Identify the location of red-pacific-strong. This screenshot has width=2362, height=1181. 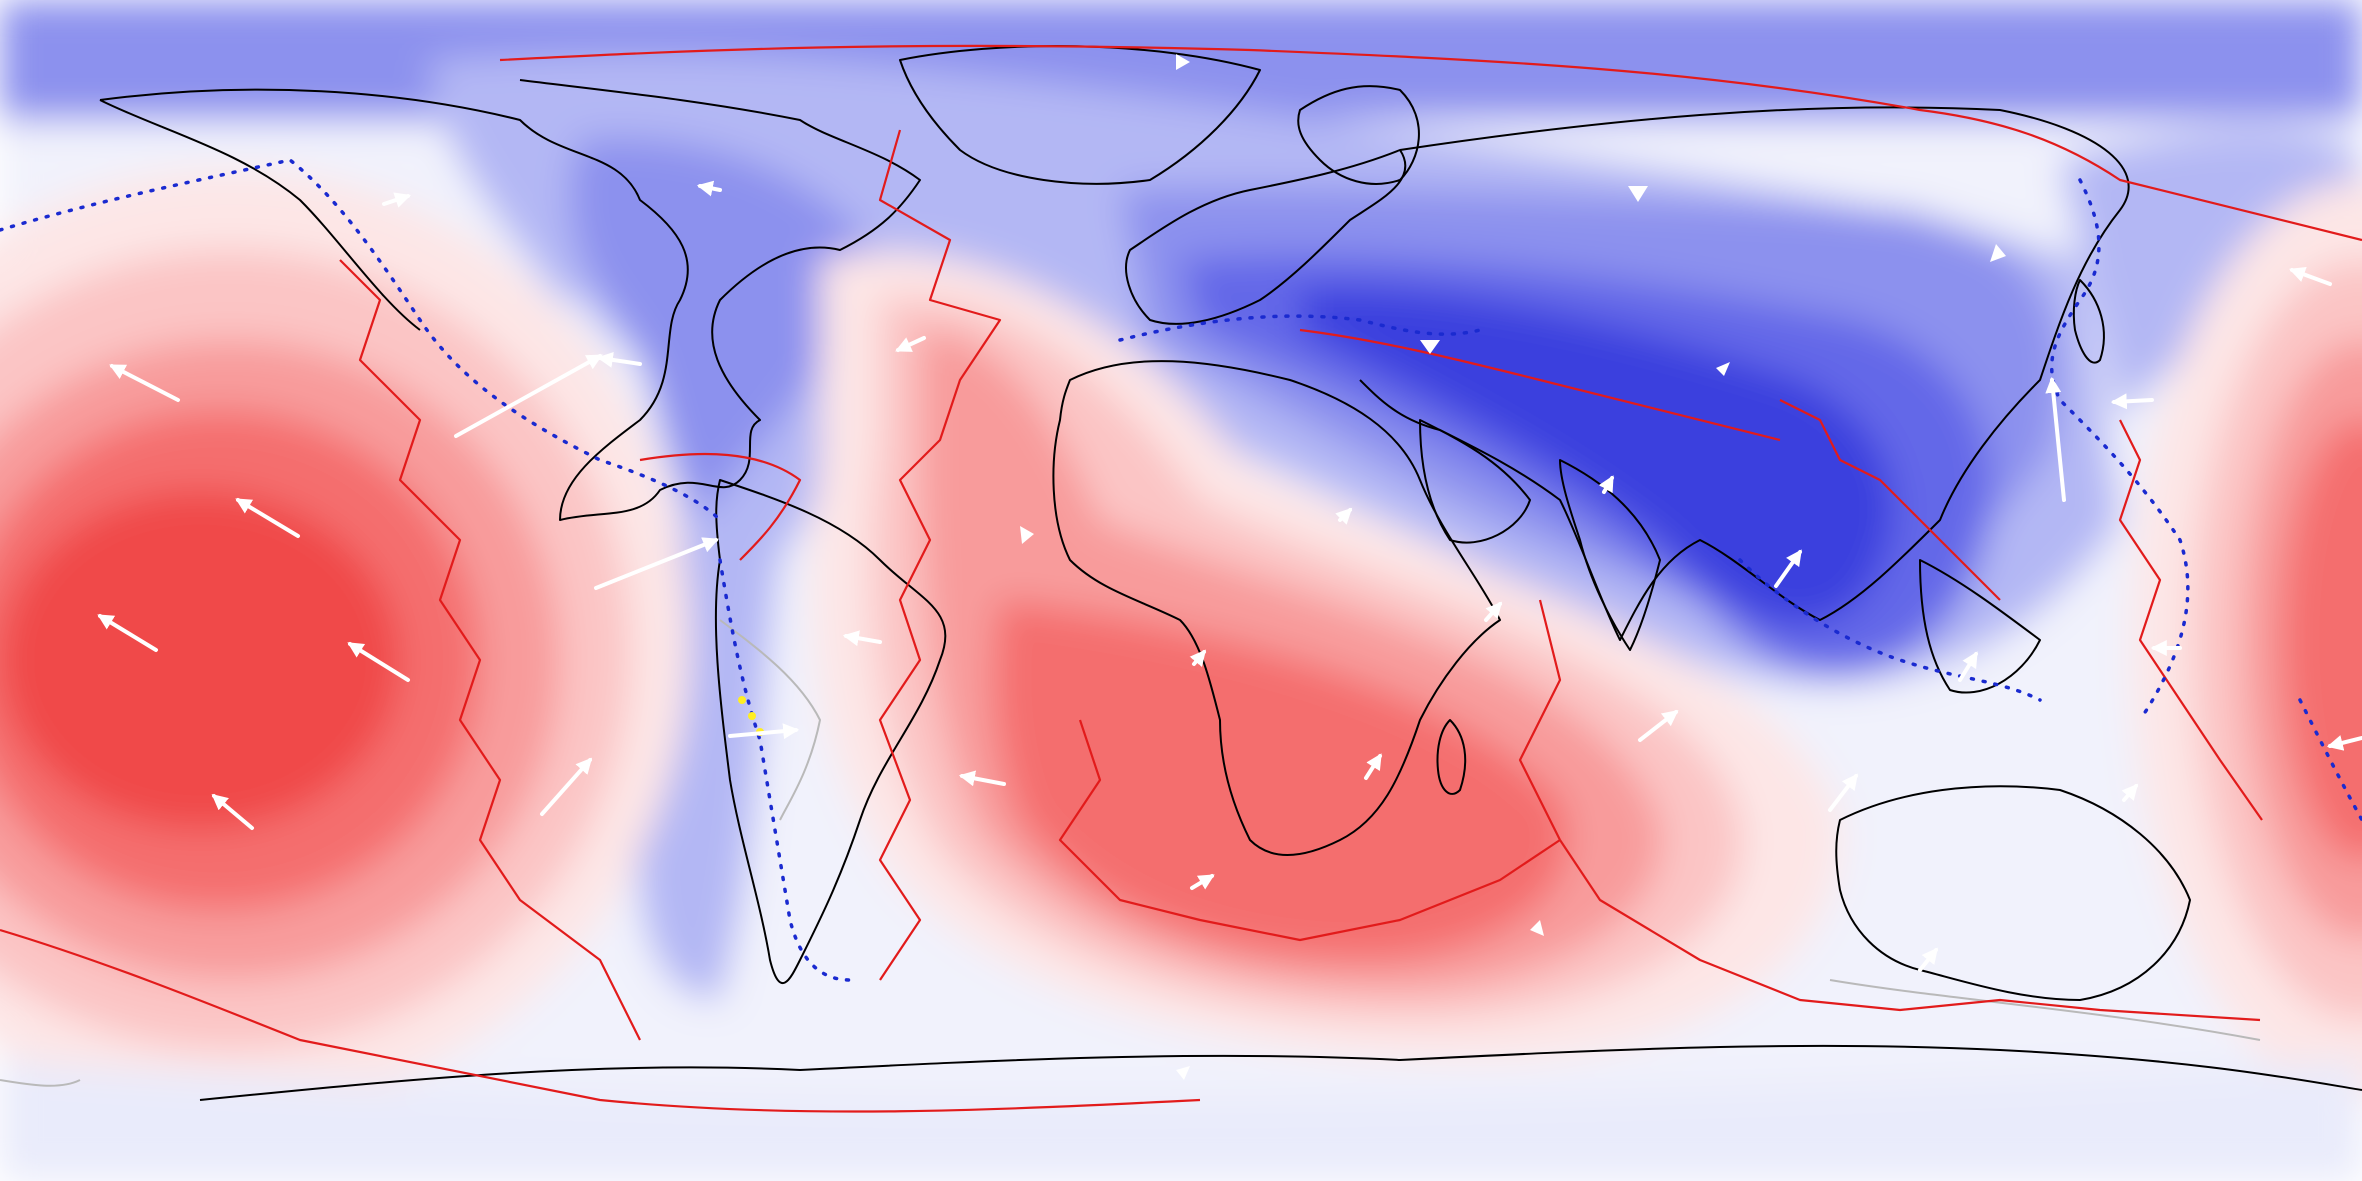
(200, 660).